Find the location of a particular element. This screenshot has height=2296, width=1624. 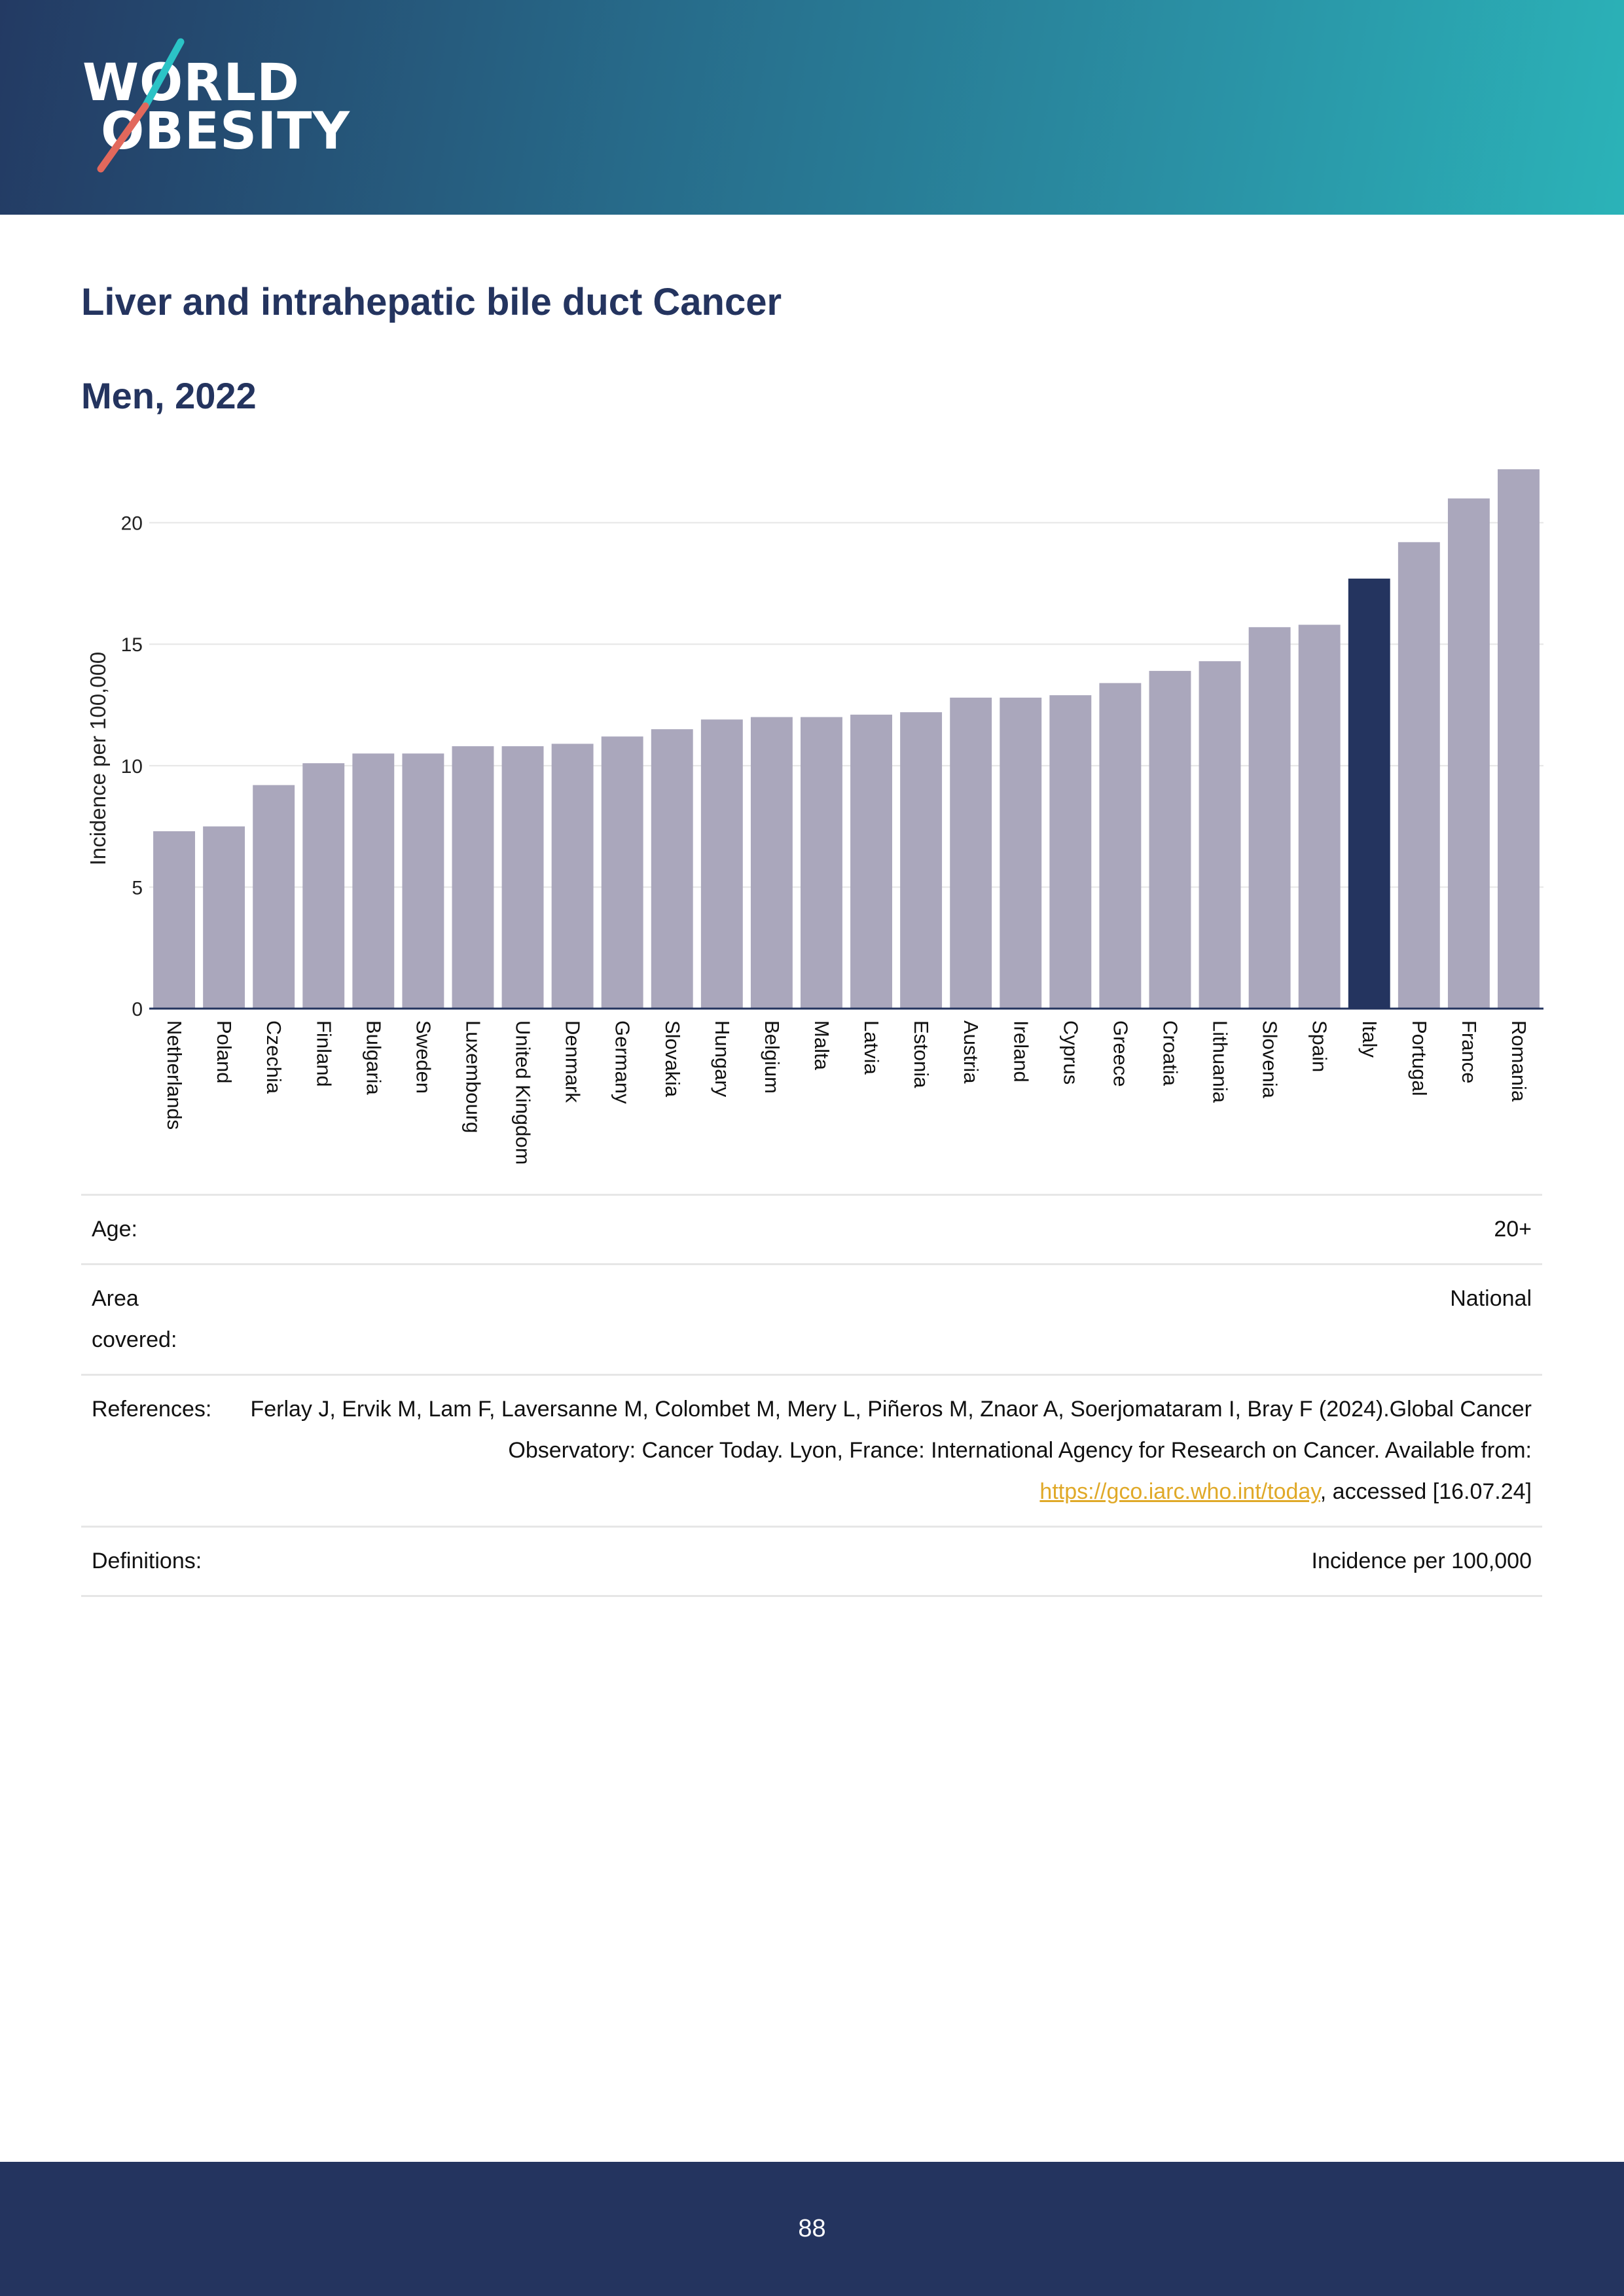

x-tick-label: United Kingdom is located at coordinates (523, 1092).